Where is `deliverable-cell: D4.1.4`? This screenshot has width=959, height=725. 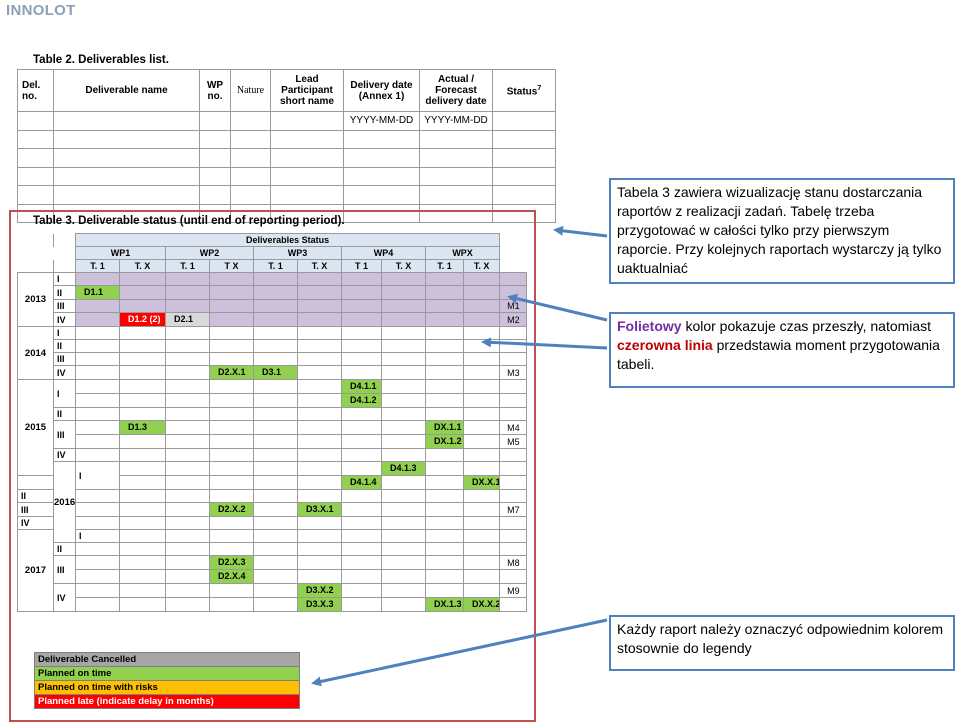 deliverable-cell: D4.1.4 is located at coordinates (361, 482).